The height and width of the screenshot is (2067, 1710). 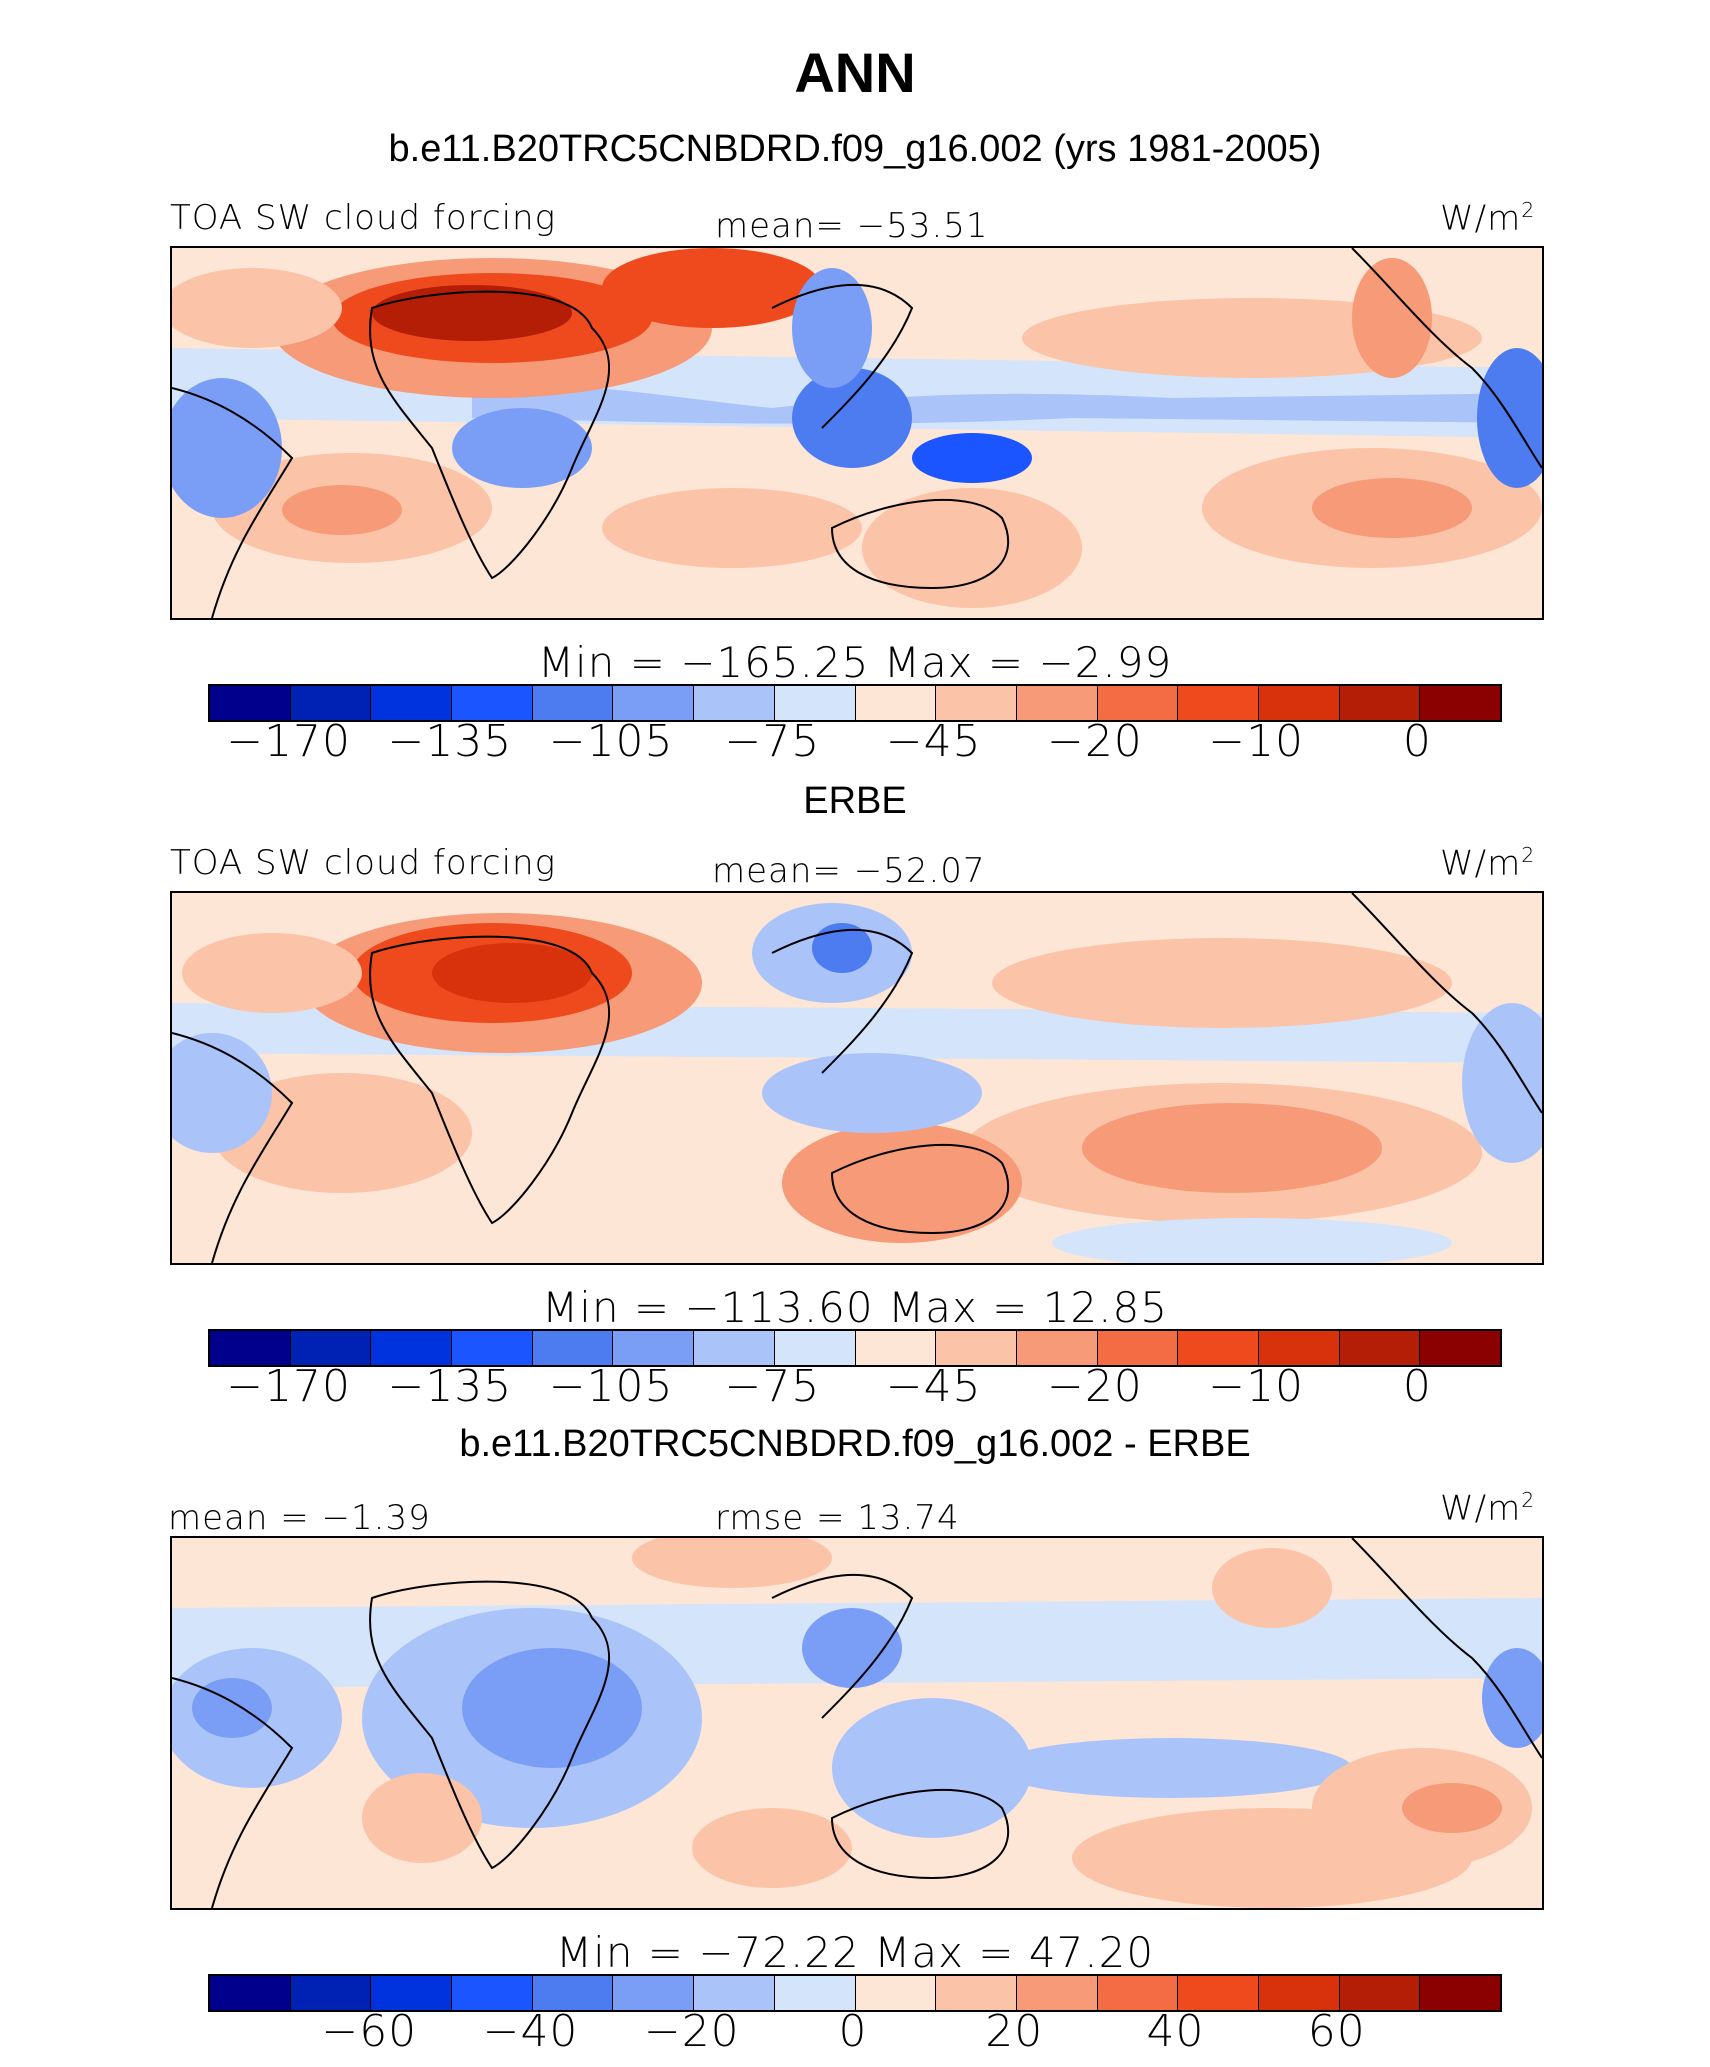 What do you see at coordinates (852, 226) in the screenshot?
I see `panel1-mean-label: mean= −53.51` at bounding box center [852, 226].